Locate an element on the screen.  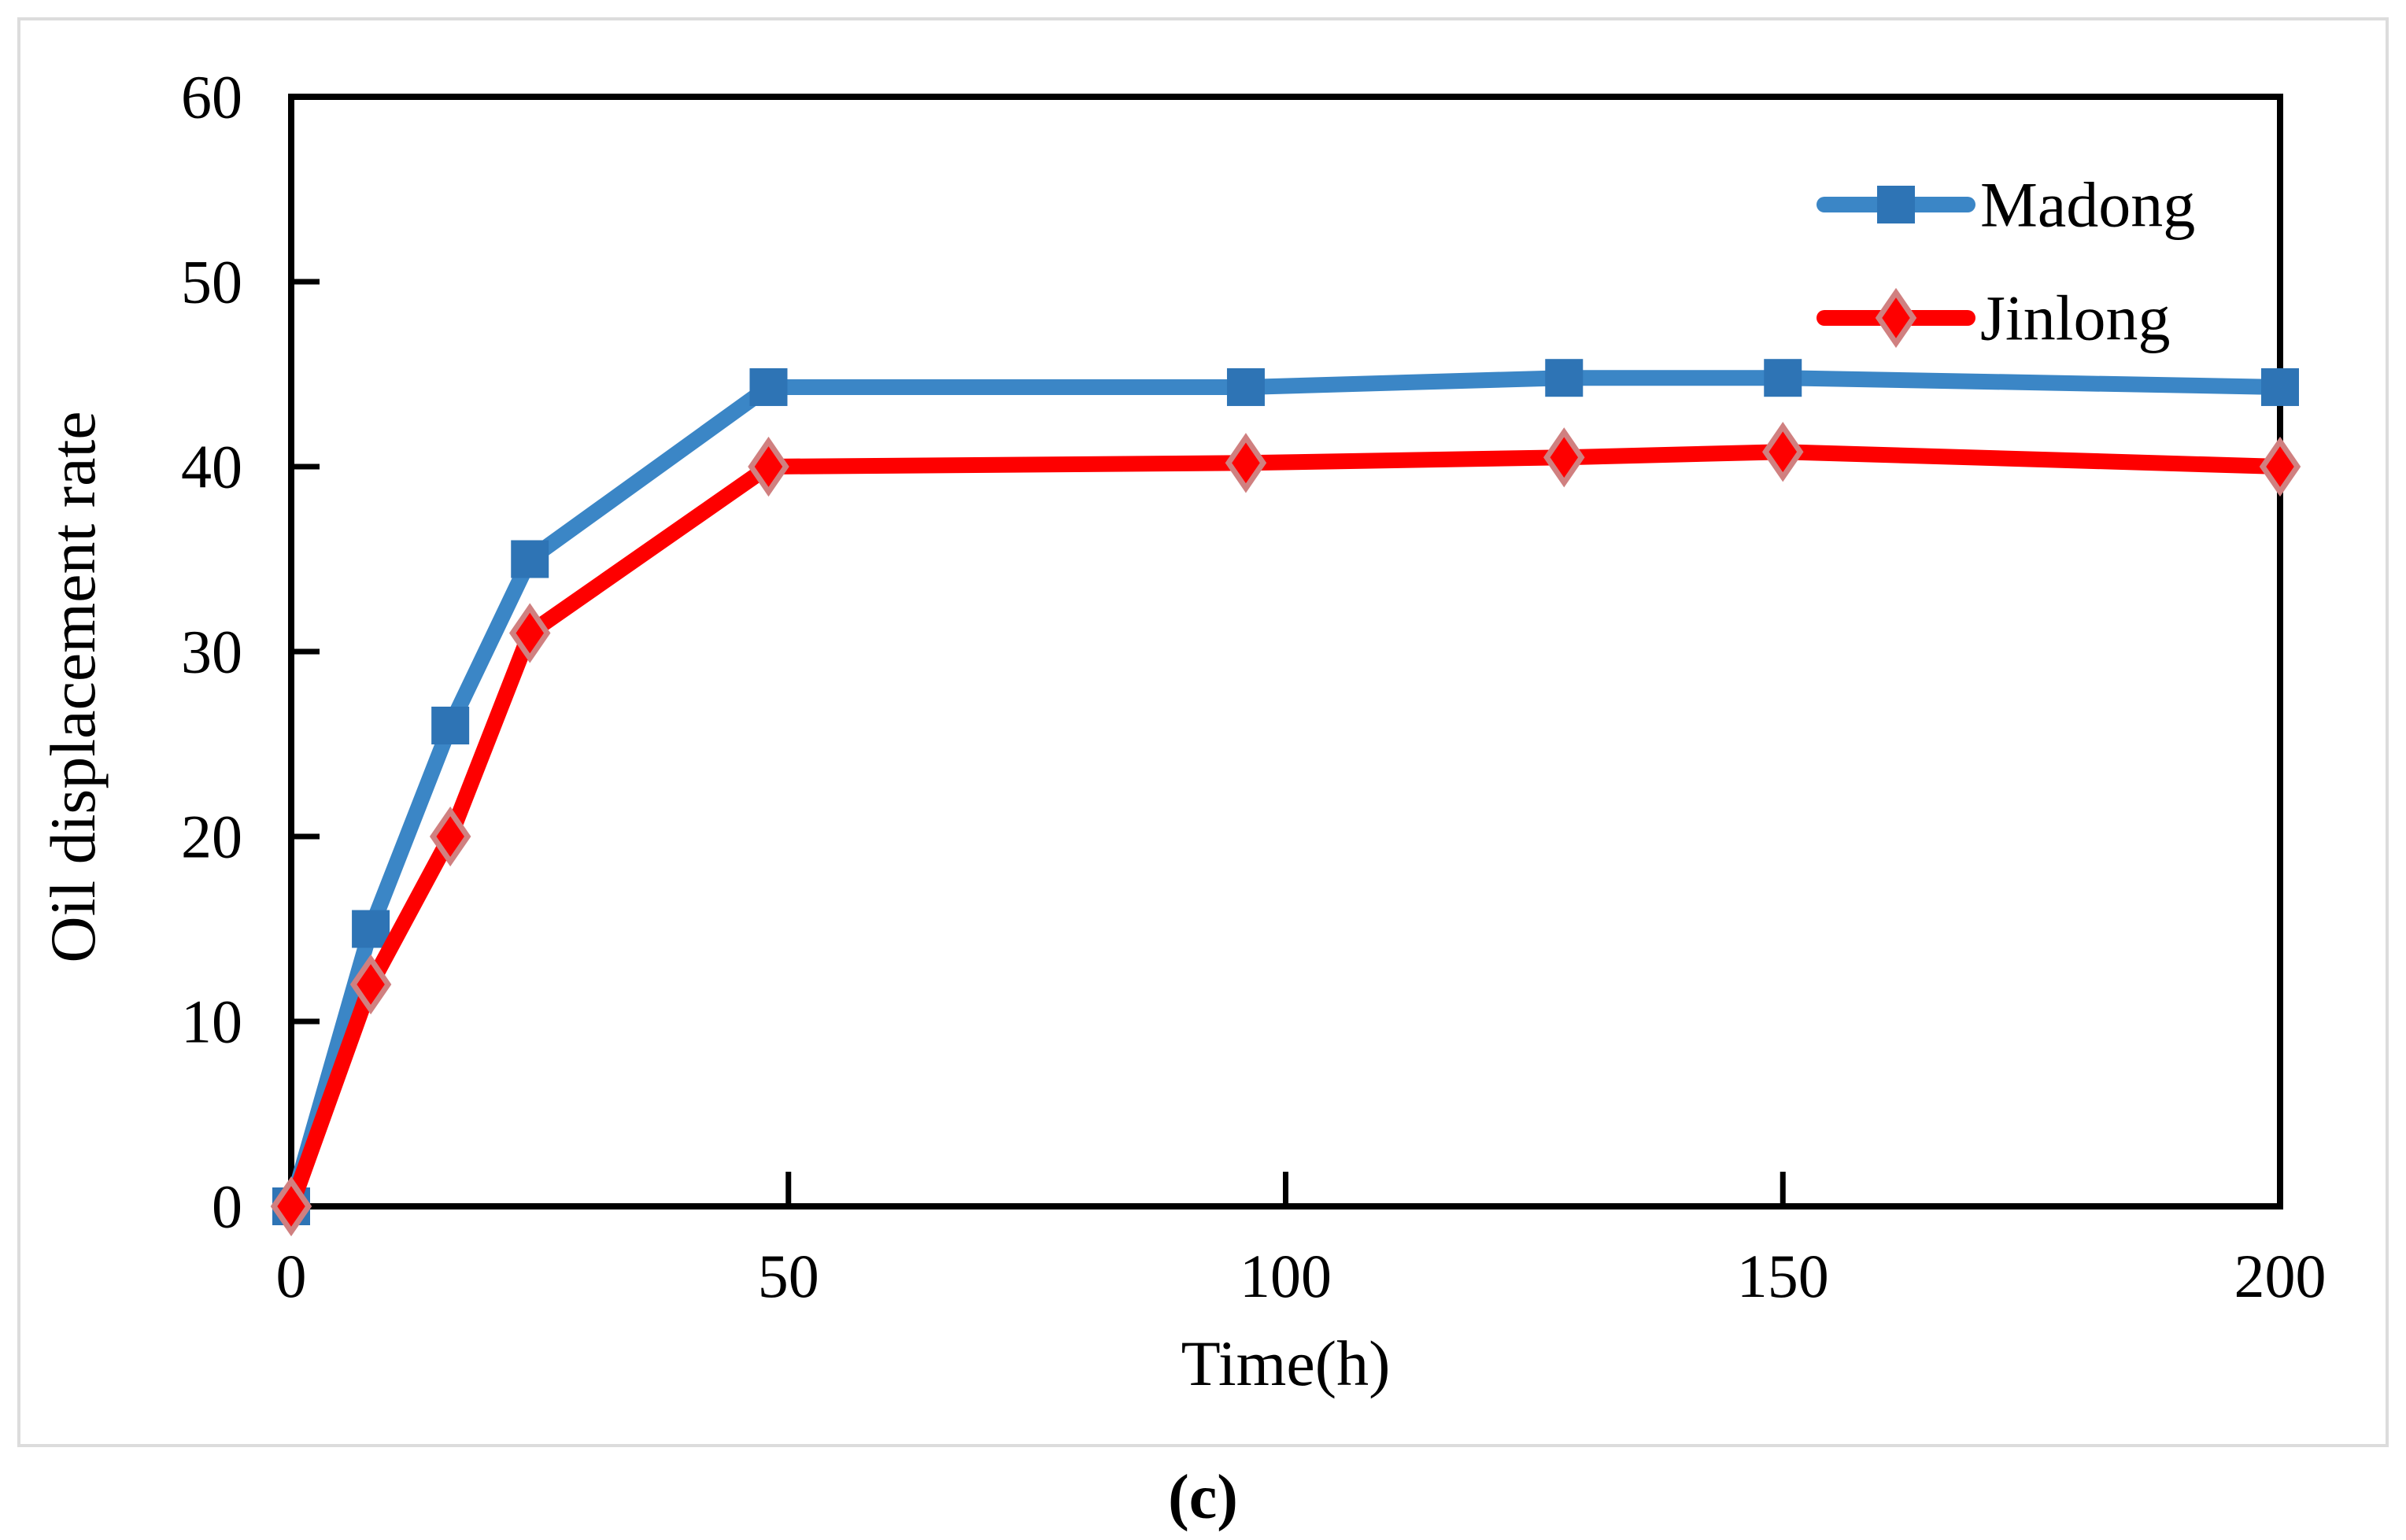
y-axis-title: Oil displacement rate is located at coordinates (73, 686).